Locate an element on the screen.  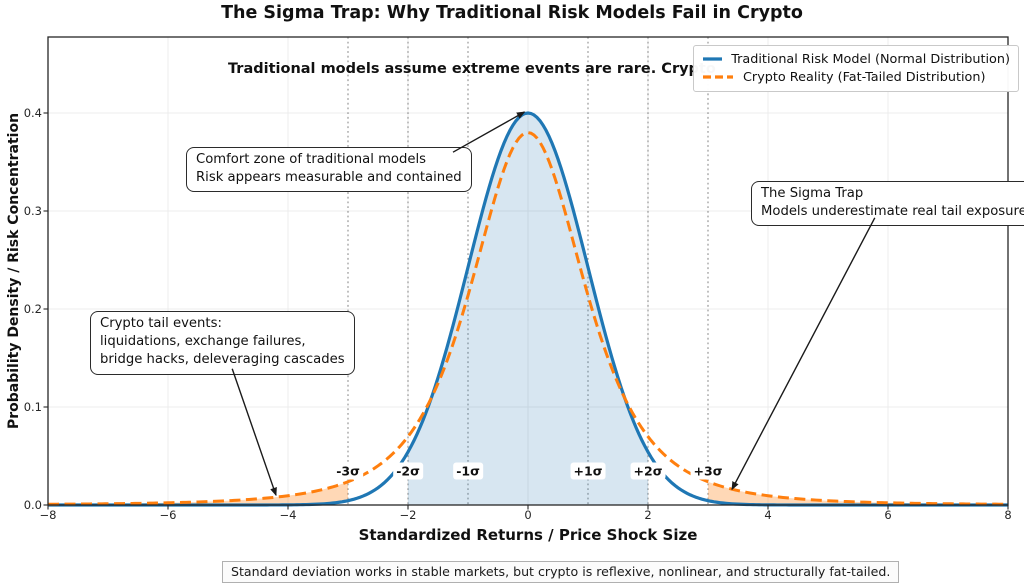
x-tick-label: 8 is located at coordinates (1008, 515).